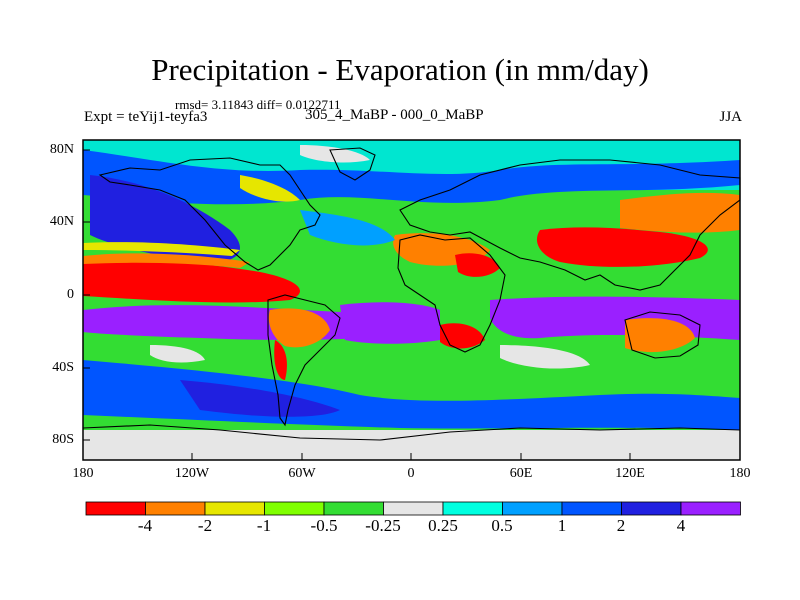 The width and height of the screenshot is (800, 600). I want to click on field-region-so-violet, so click(260, 398).